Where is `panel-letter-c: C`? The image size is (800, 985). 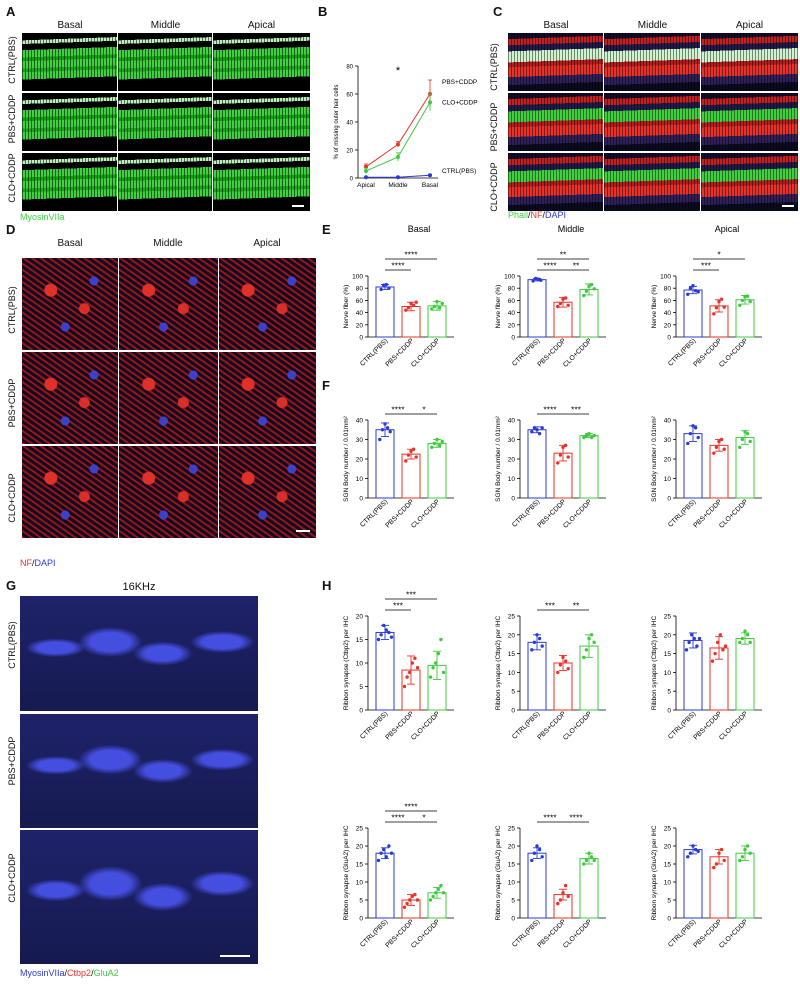 panel-letter-c: C is located at coordinates (498, 11).